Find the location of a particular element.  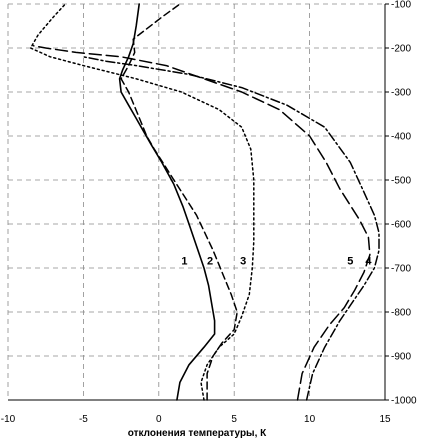

y-tick-label: -900 is located at coordinates (401, 357).